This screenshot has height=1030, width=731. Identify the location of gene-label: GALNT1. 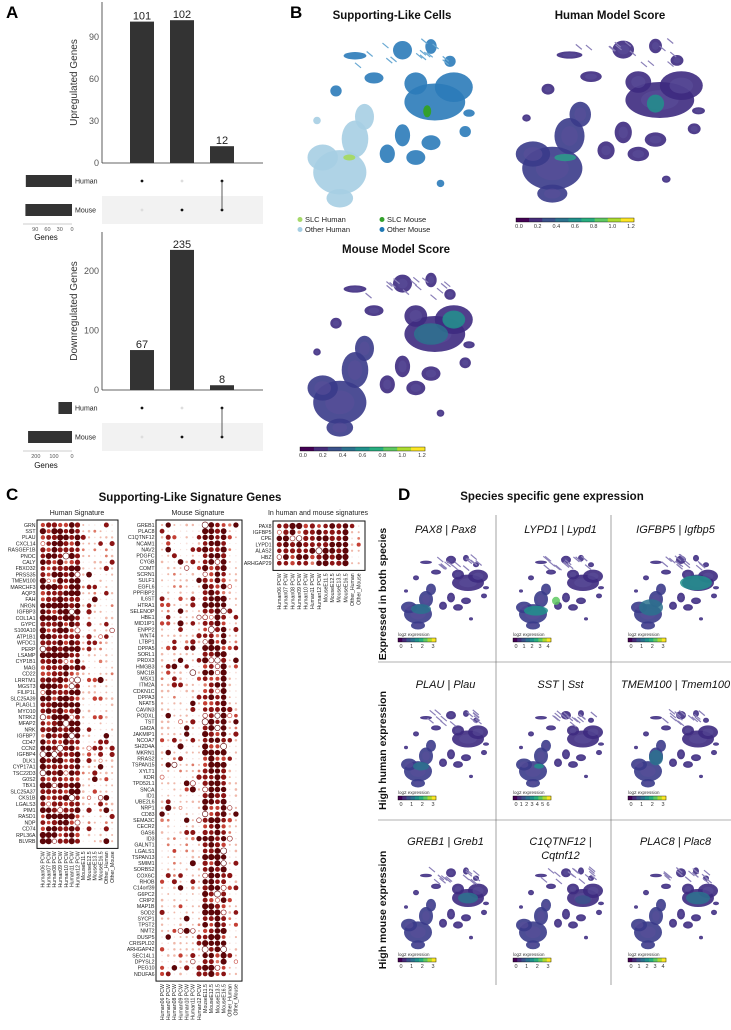
(144, 846).